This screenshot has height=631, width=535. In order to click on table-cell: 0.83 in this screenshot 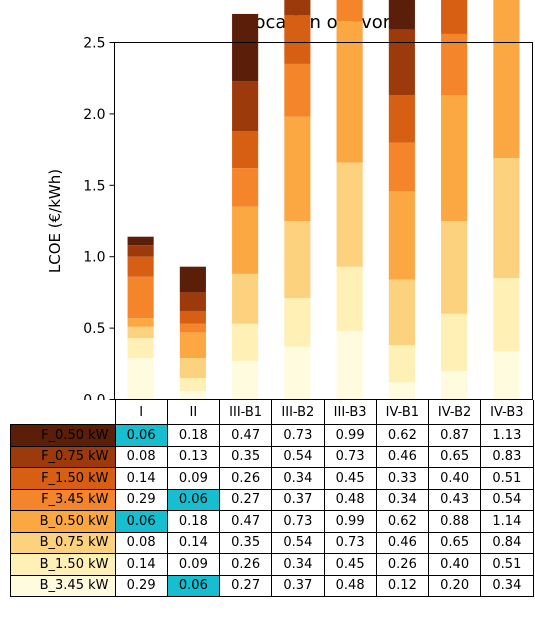, I will do `click(507, 456)`.